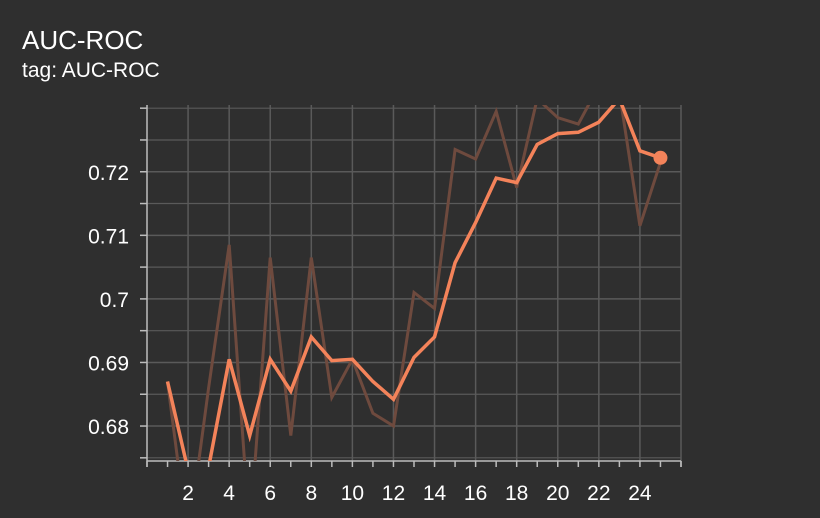 This screenshot has height=518, width=820. What do you see at coordinates (108, 363) in the screenshot?
I see `y-tick-label: 0.69` at bounding box center [108, 363].